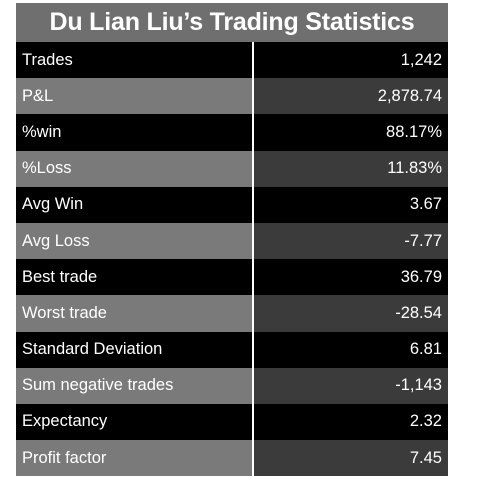 The image size is (485, 485). I want to click on stat-label-win-pct: %win, so click(134, 132).